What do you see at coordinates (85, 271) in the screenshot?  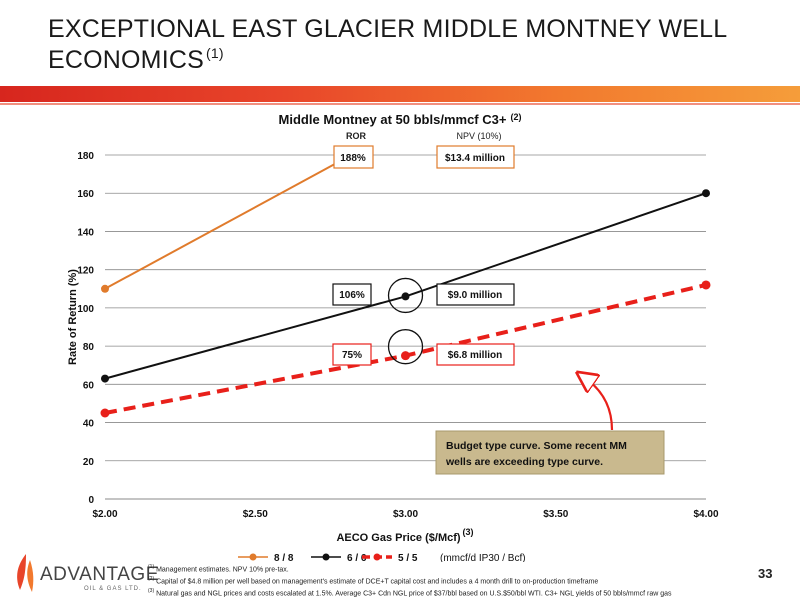 I see `y-tick-label: 120` at bounding box center [85, 271].